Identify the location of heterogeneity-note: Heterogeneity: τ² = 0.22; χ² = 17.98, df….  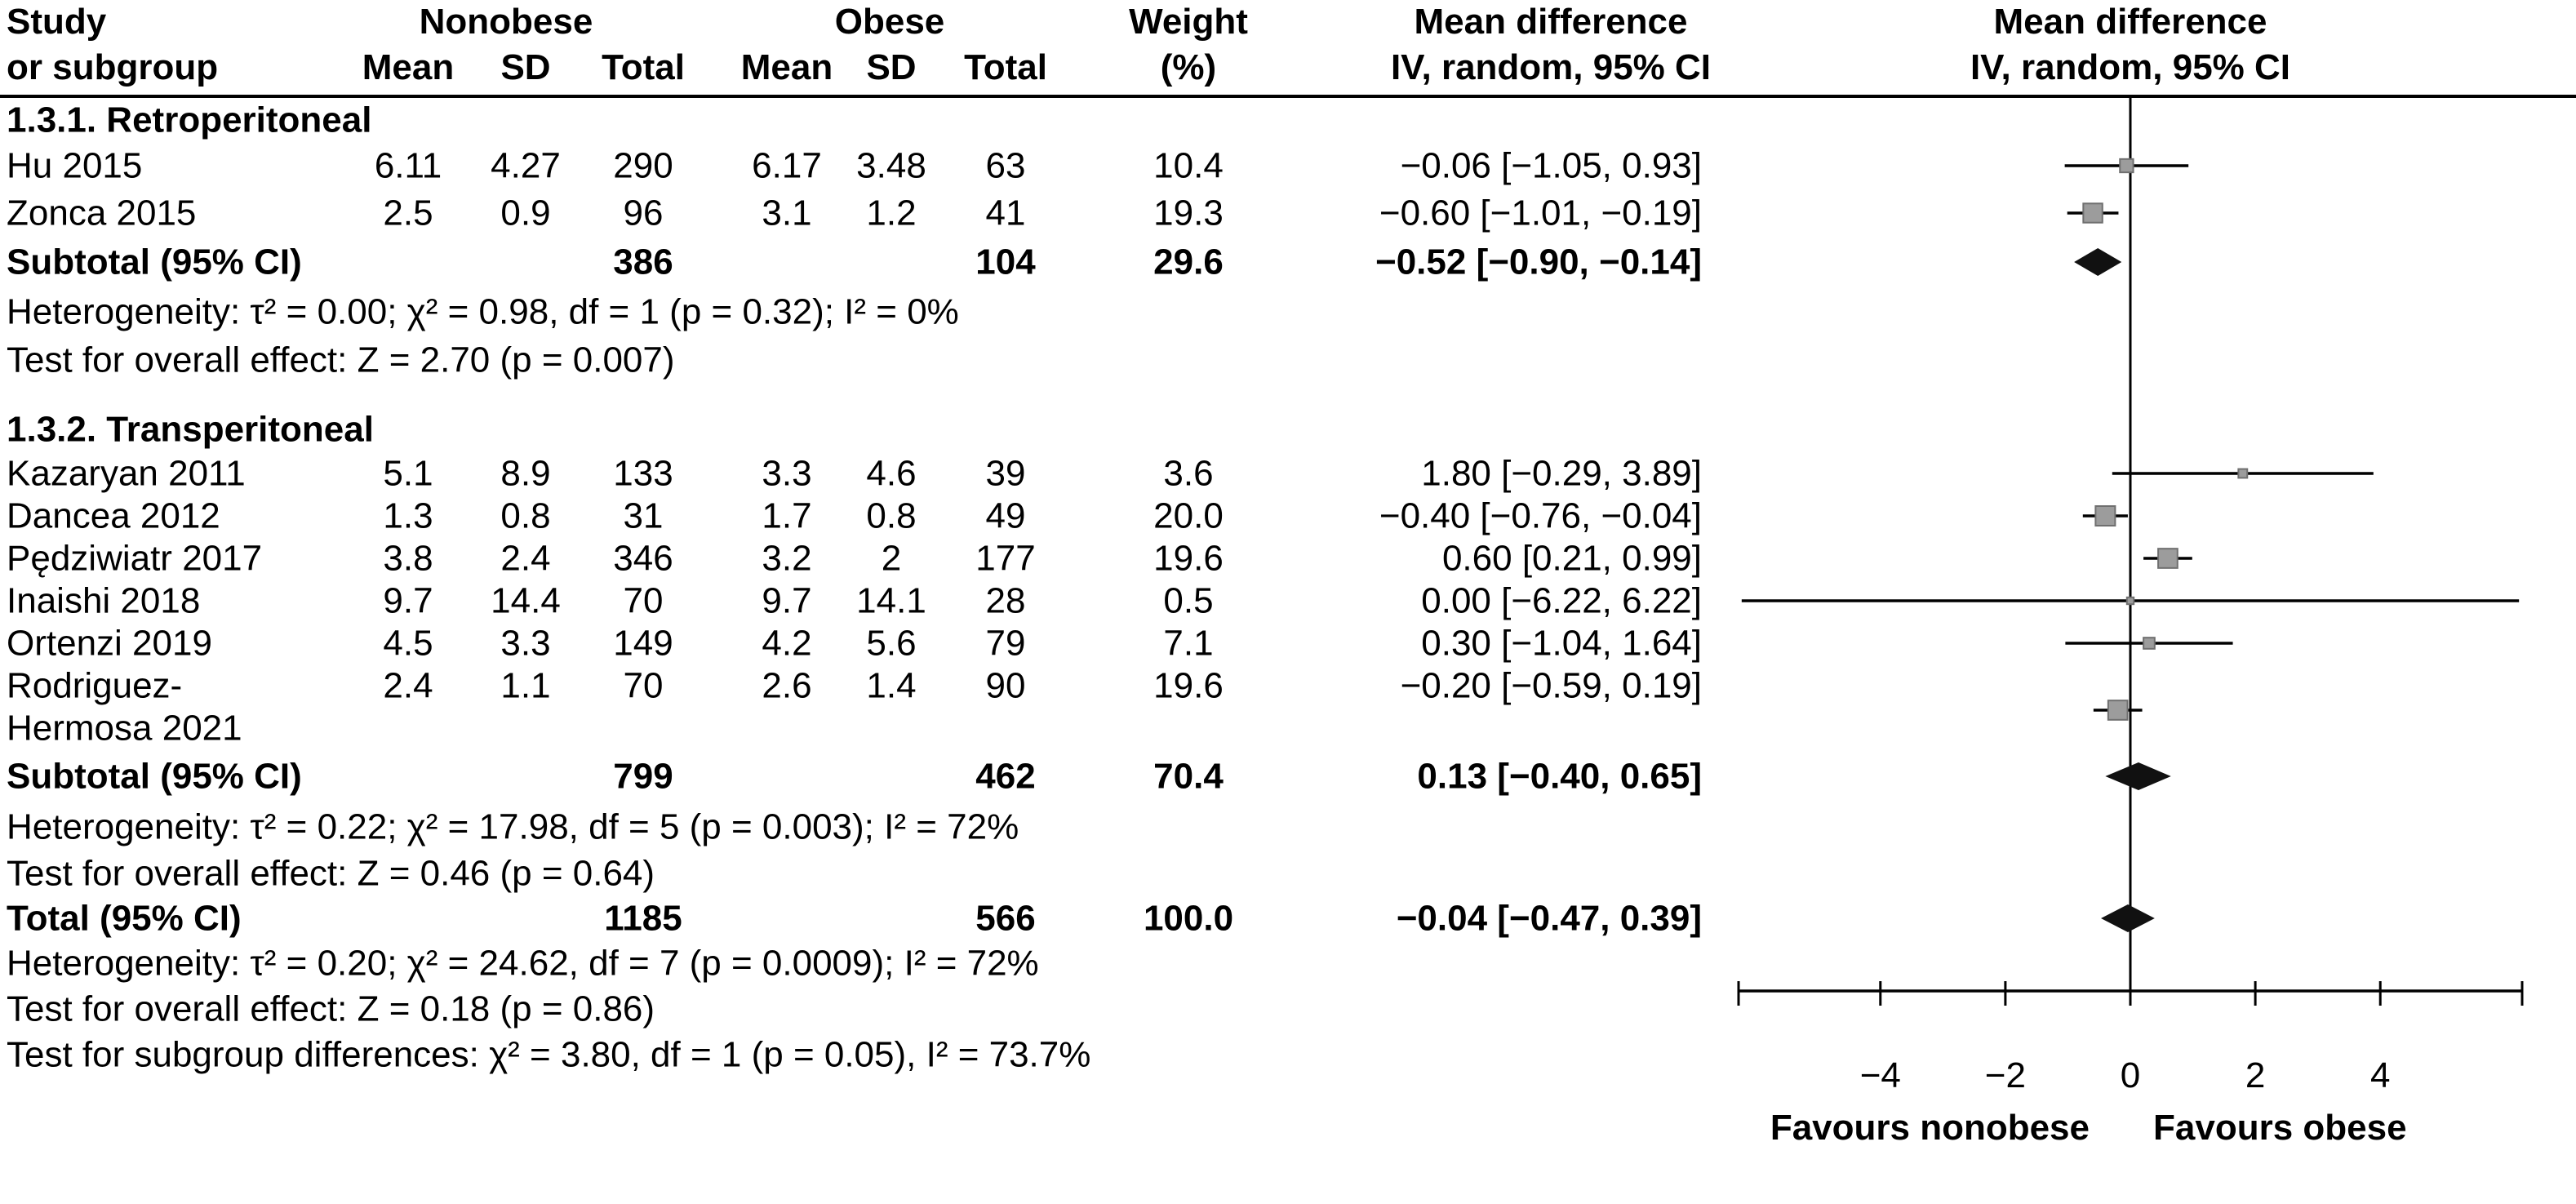
(513, 826).